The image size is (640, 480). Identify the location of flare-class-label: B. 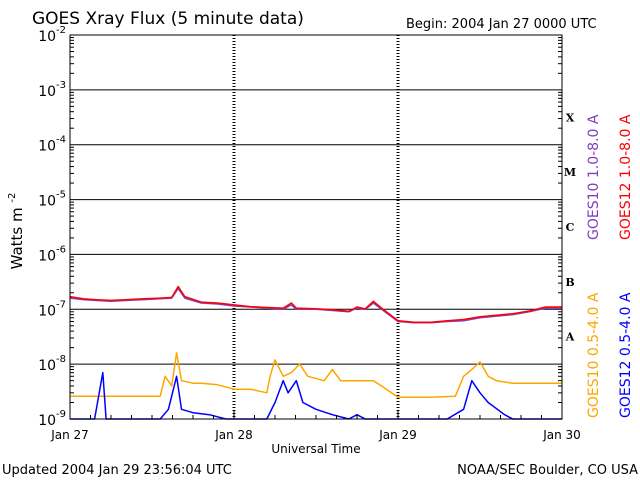
(569, 282).